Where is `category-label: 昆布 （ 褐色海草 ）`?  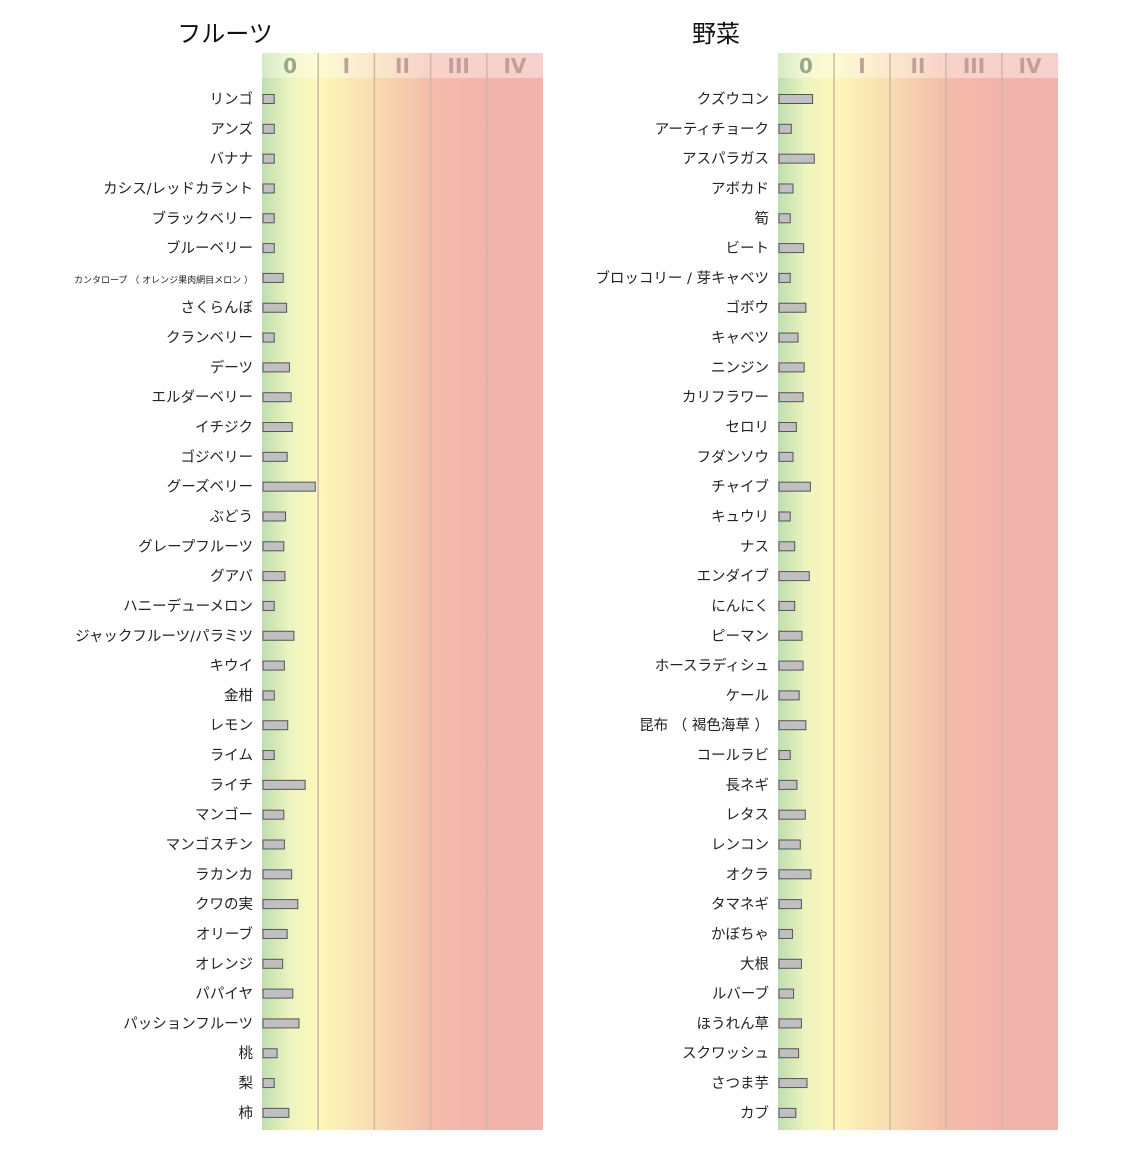 category-label: 昆布 （ 褐色海草 ） is located at coordinates (704, 725).